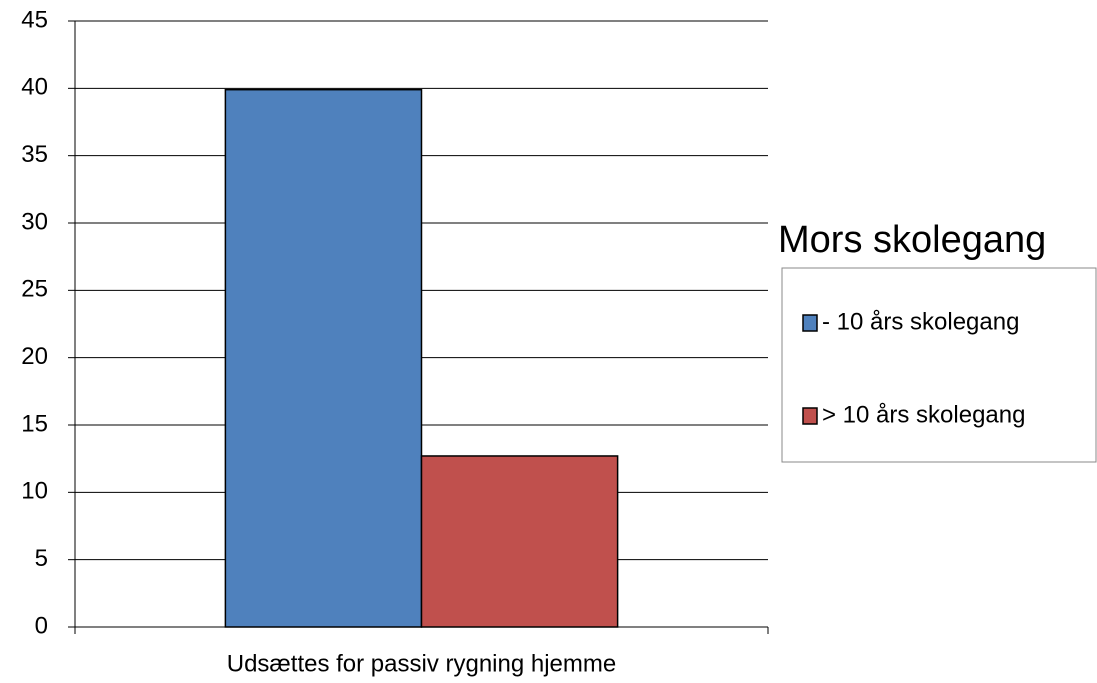  I want to click on legend-box, so click(939, 365).